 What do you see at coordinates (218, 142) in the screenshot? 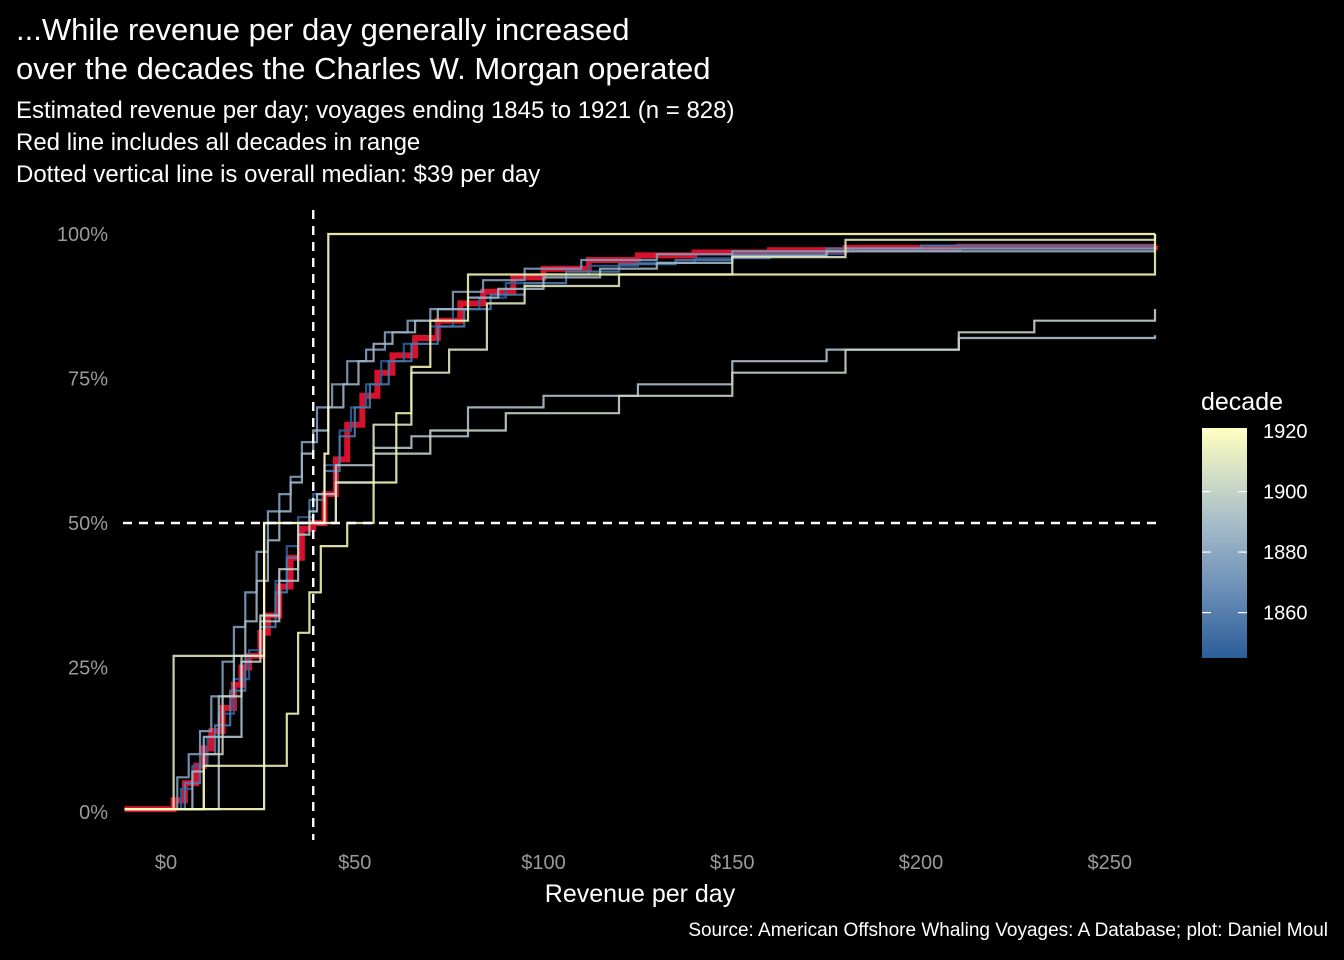
I see `chart-subtitle-line-2: Red line includes all decades in range` at bounding box center [218, 142].